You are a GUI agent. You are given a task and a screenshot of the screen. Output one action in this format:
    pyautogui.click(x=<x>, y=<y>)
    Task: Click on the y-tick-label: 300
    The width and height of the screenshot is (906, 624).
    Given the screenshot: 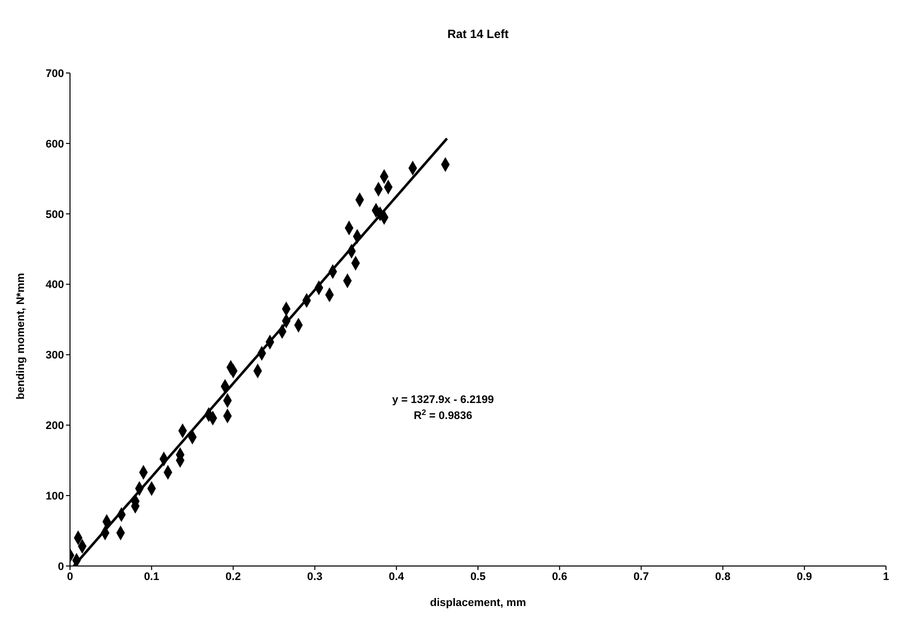 What is the action you would take?
    pyautogui.click(x=55, y=356)
    